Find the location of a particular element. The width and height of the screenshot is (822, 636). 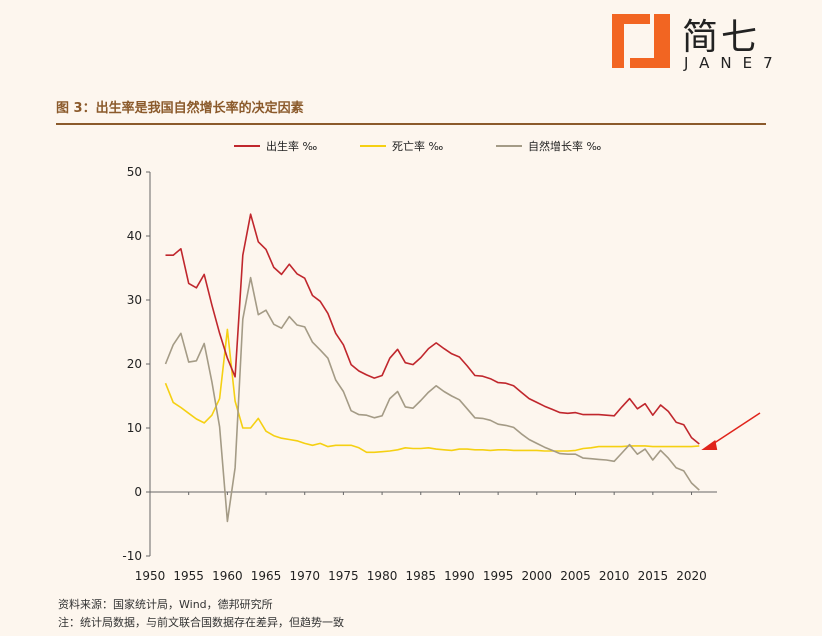

y-tick-label: -10 is located at coordinates (132, 556).